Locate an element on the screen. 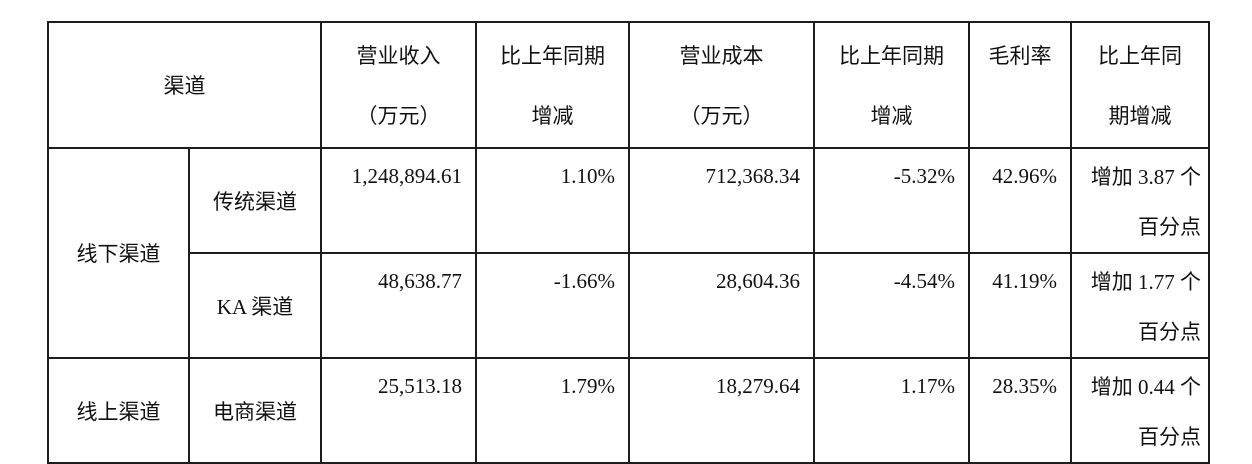 This screenshot has width=1252, height=464. cost-yoy-cell-ecommerce: 1.17% is located at coordinates (891, 410).